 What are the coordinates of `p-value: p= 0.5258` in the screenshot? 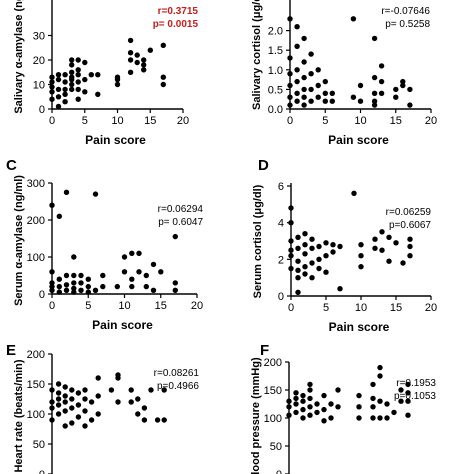 It's located at (407, 24).